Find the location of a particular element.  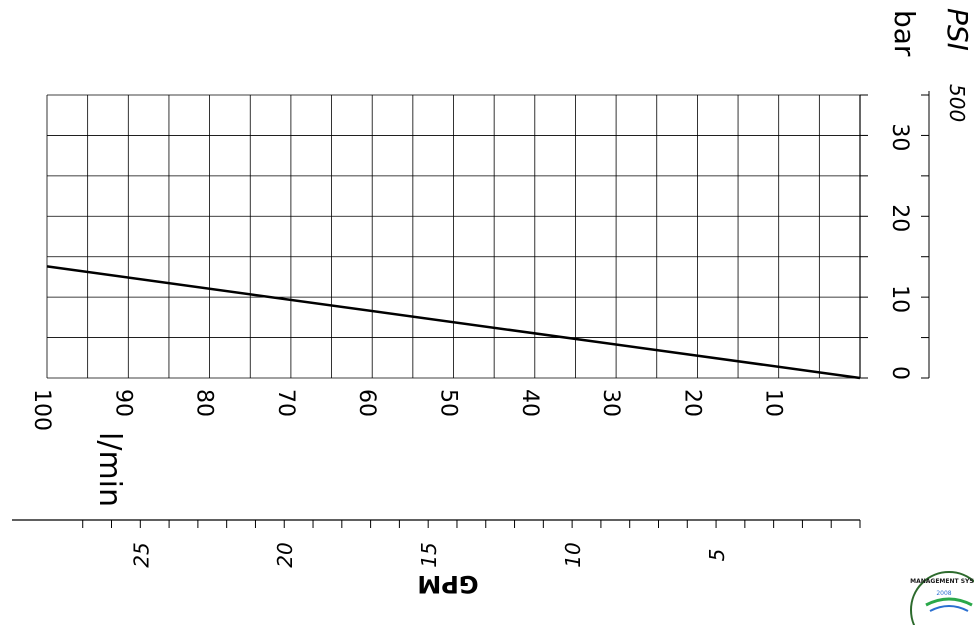

svg-text: 2008 is located at coordinates (943, 593).